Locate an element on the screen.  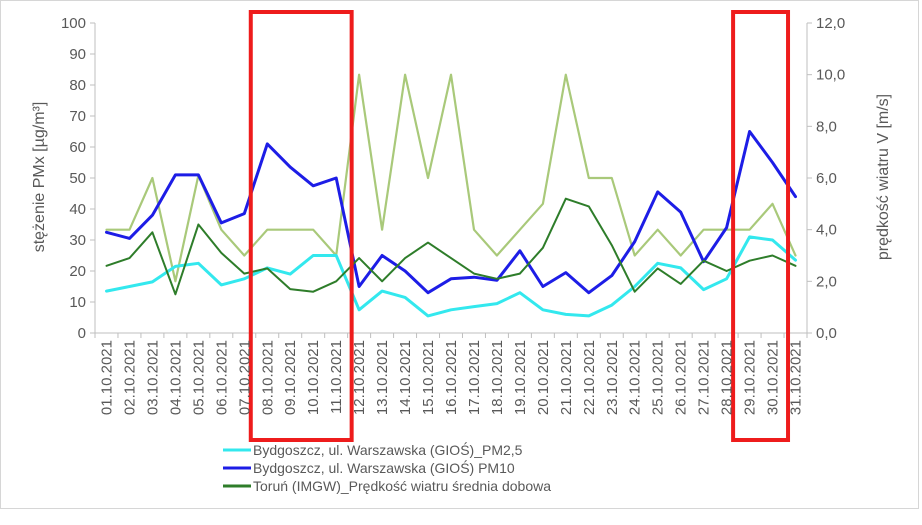
y-tick-label-right: 12,0 is located at coordinates (830, 23).